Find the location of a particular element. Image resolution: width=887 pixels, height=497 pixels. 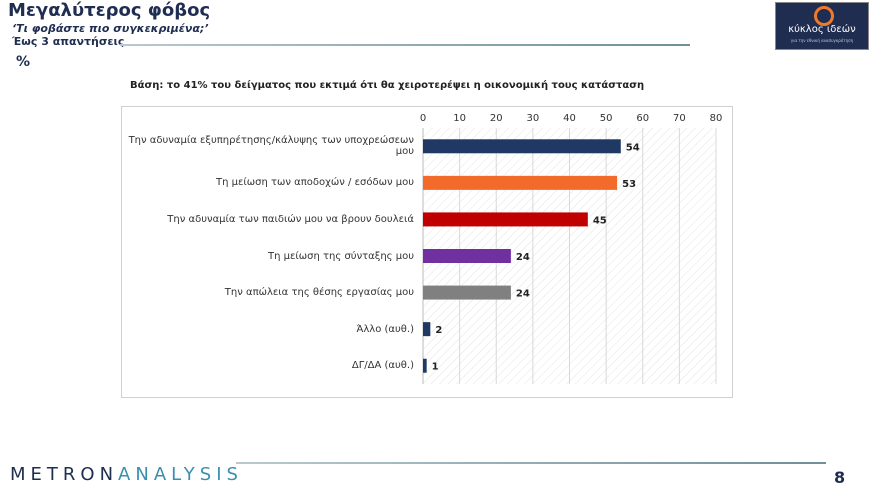

brand-part2: ANALYSIS is located at coordinates (180, 474).